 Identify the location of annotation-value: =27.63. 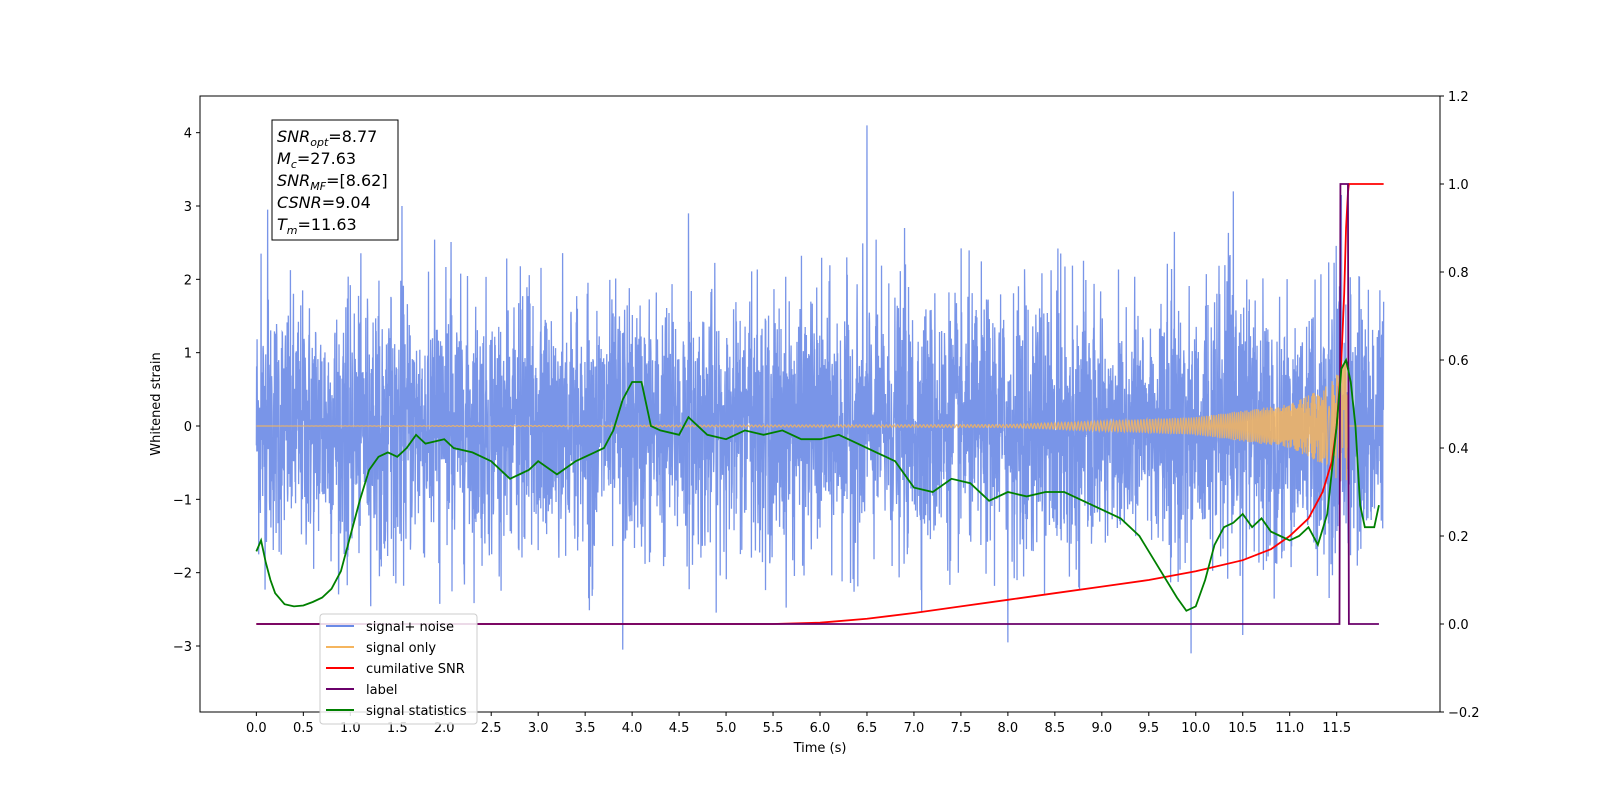
(326, 158).